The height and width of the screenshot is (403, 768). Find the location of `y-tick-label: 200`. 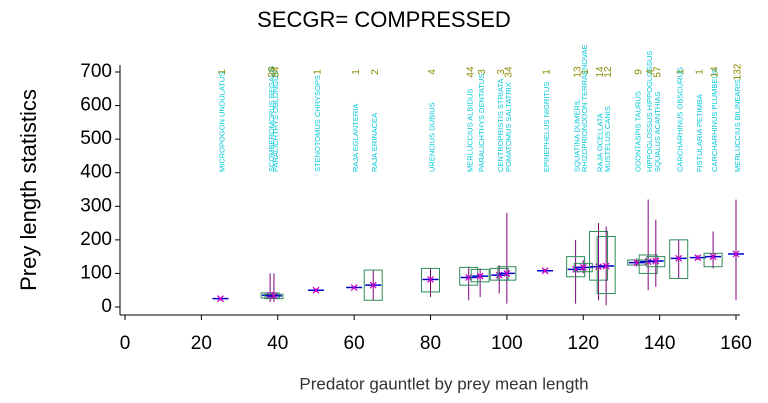

y-tick-label: 200 is located at coordinates (96, 239).